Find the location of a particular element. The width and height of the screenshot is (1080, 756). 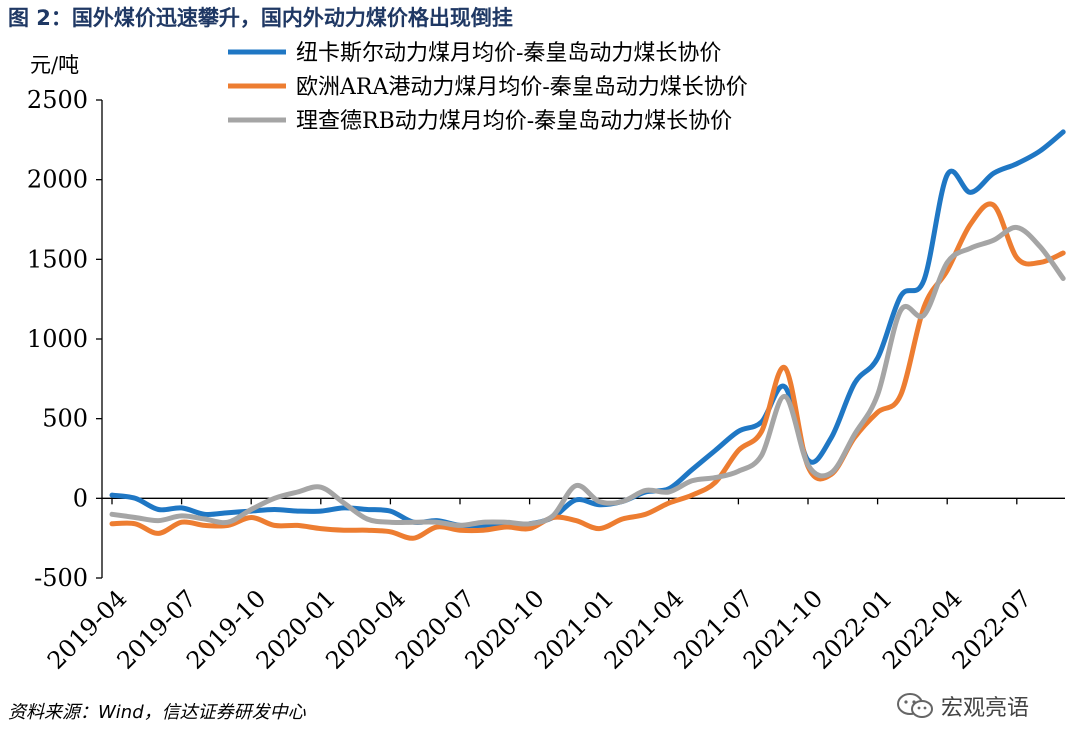

watermark: 宏观亮语 is located at coordinates (962, 706).